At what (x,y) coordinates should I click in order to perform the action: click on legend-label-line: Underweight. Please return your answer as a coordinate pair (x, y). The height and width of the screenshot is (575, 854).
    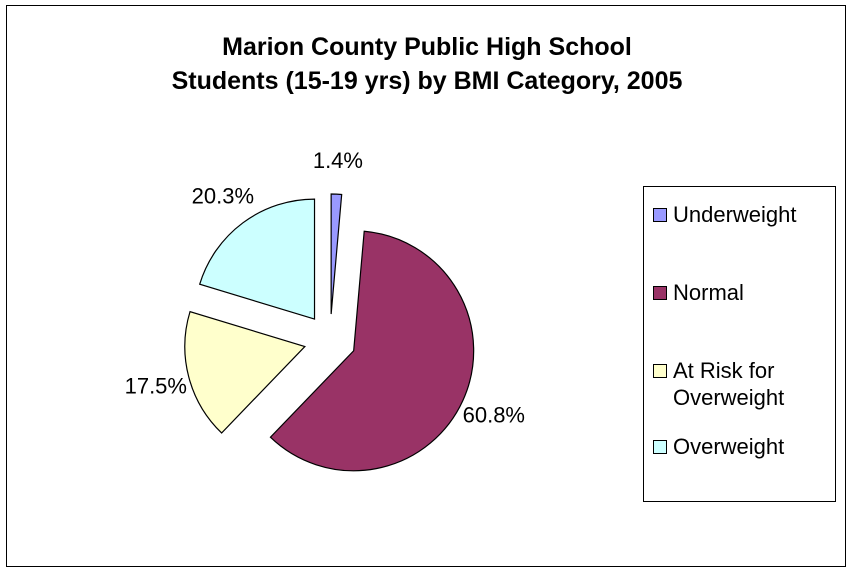
    Looking at the image, I should click on (735, 214).